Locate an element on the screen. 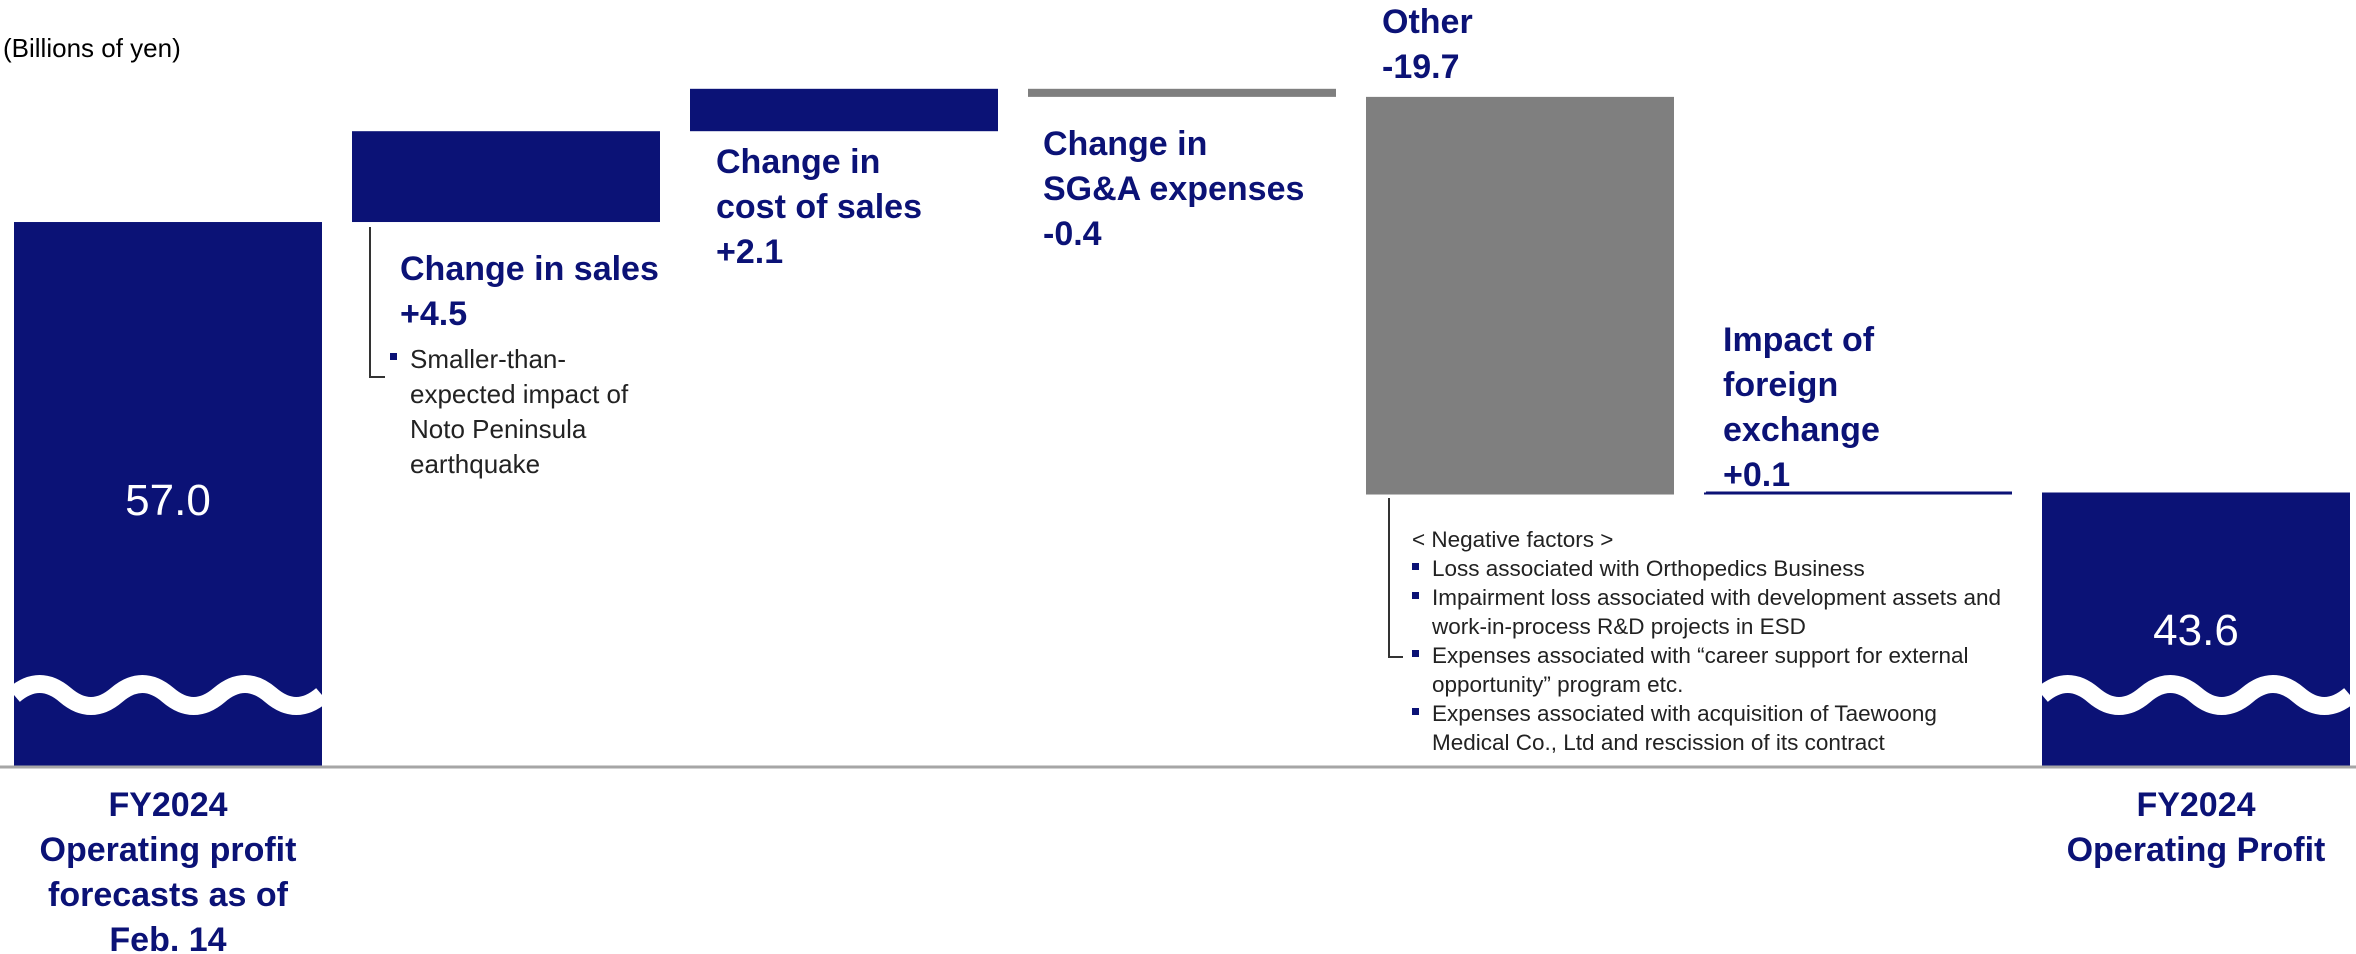 Image resolution: width=2356 pixels, height=954 pixels. category-label: Change in cost of sales is located at coordinates (819, 184).